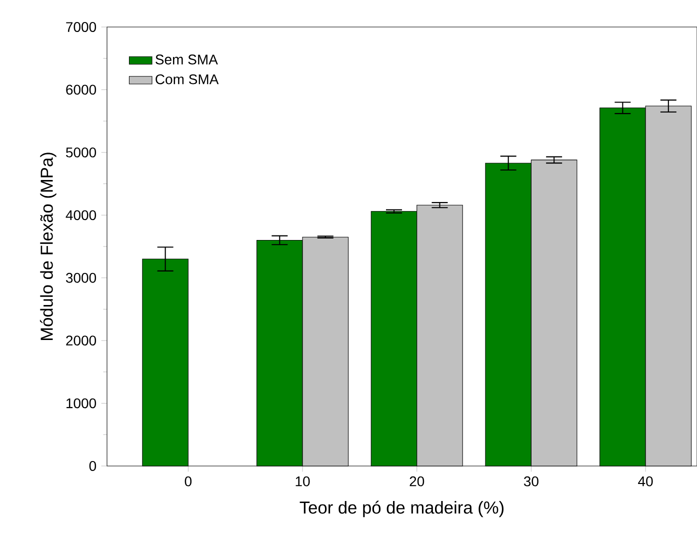 This screenshot has width=697, height=543. Describe the element at coordinates (417, 481) in the screenshot. I see `x-tick-label: 20` at that location.